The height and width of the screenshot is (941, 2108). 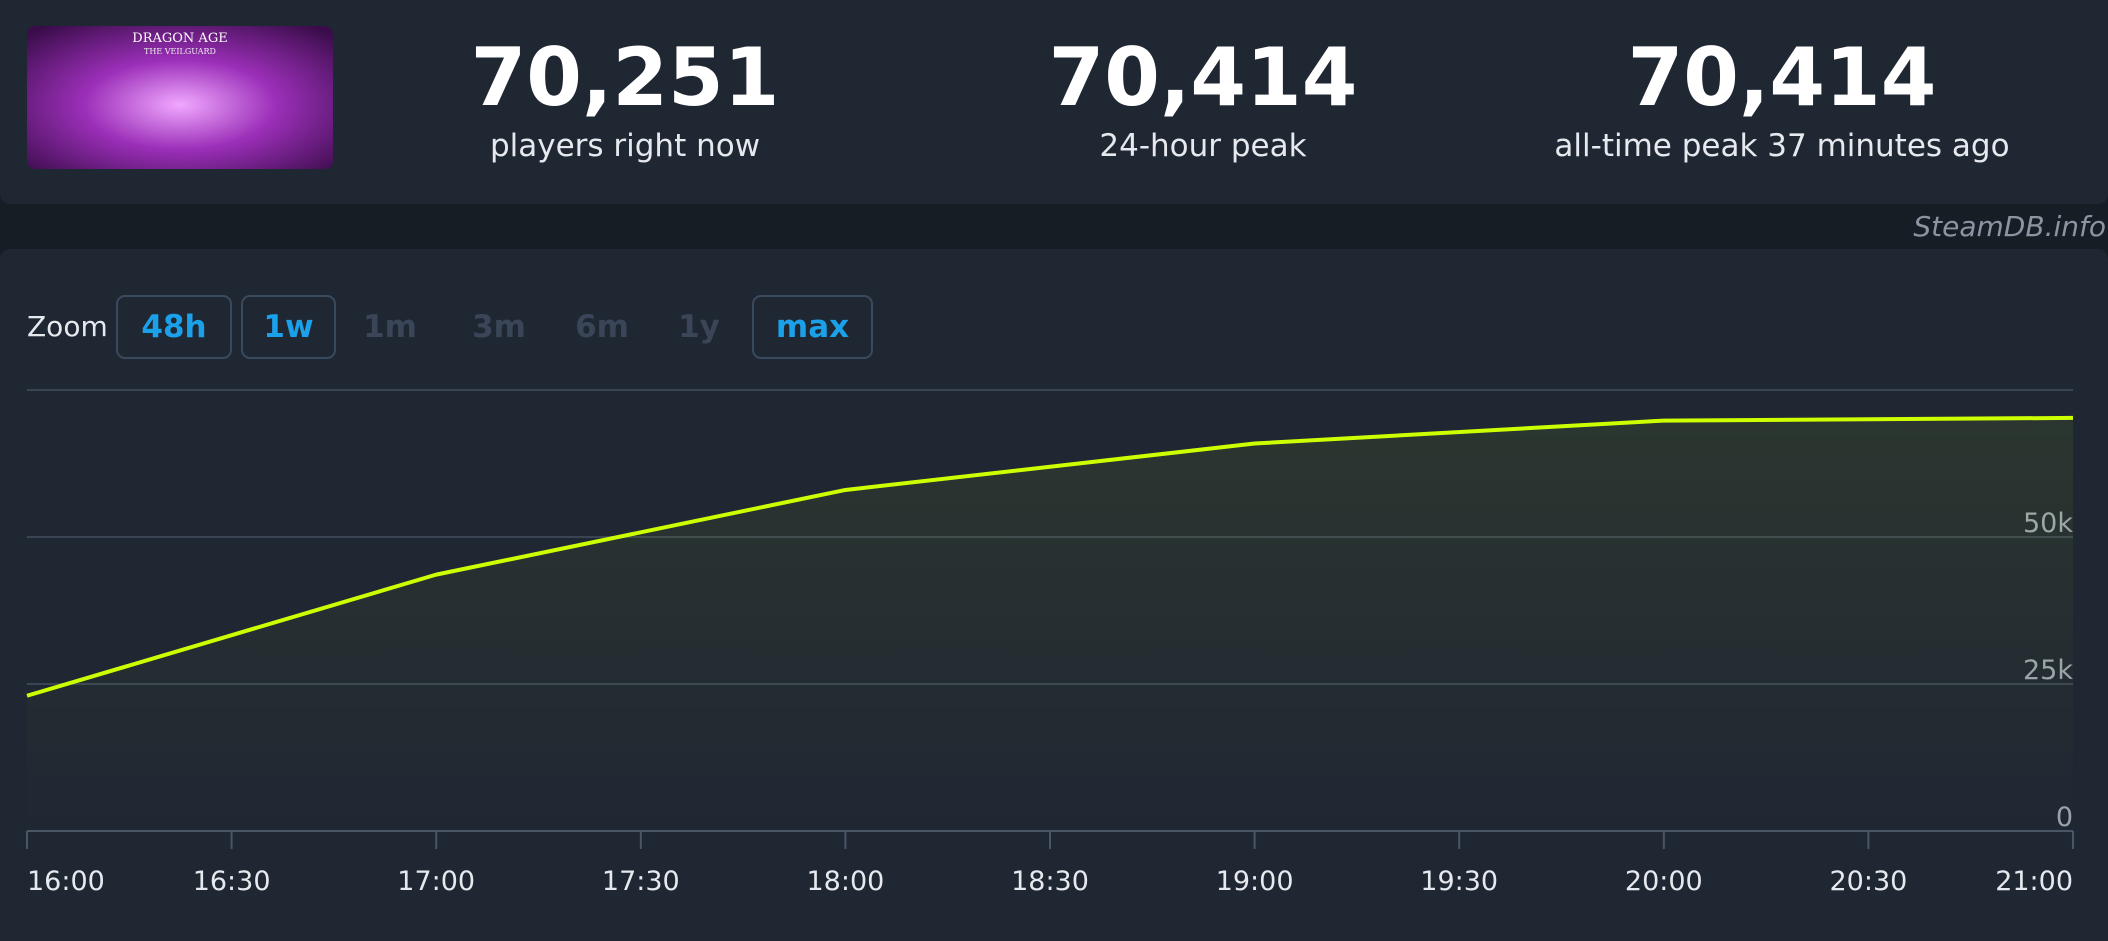 What do you see at coordinates (66, 881) in the screenshot?
I see `x-tick-label: 16:00` at bounding box center [66, 881].